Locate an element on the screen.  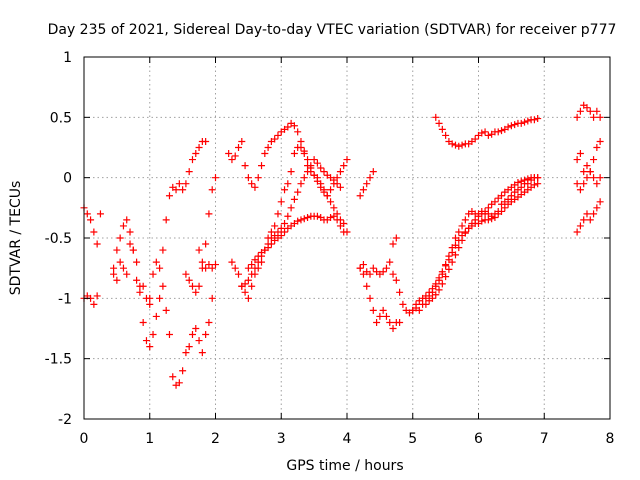
x-tick-label: 0 is located at coordinates (84, 439).